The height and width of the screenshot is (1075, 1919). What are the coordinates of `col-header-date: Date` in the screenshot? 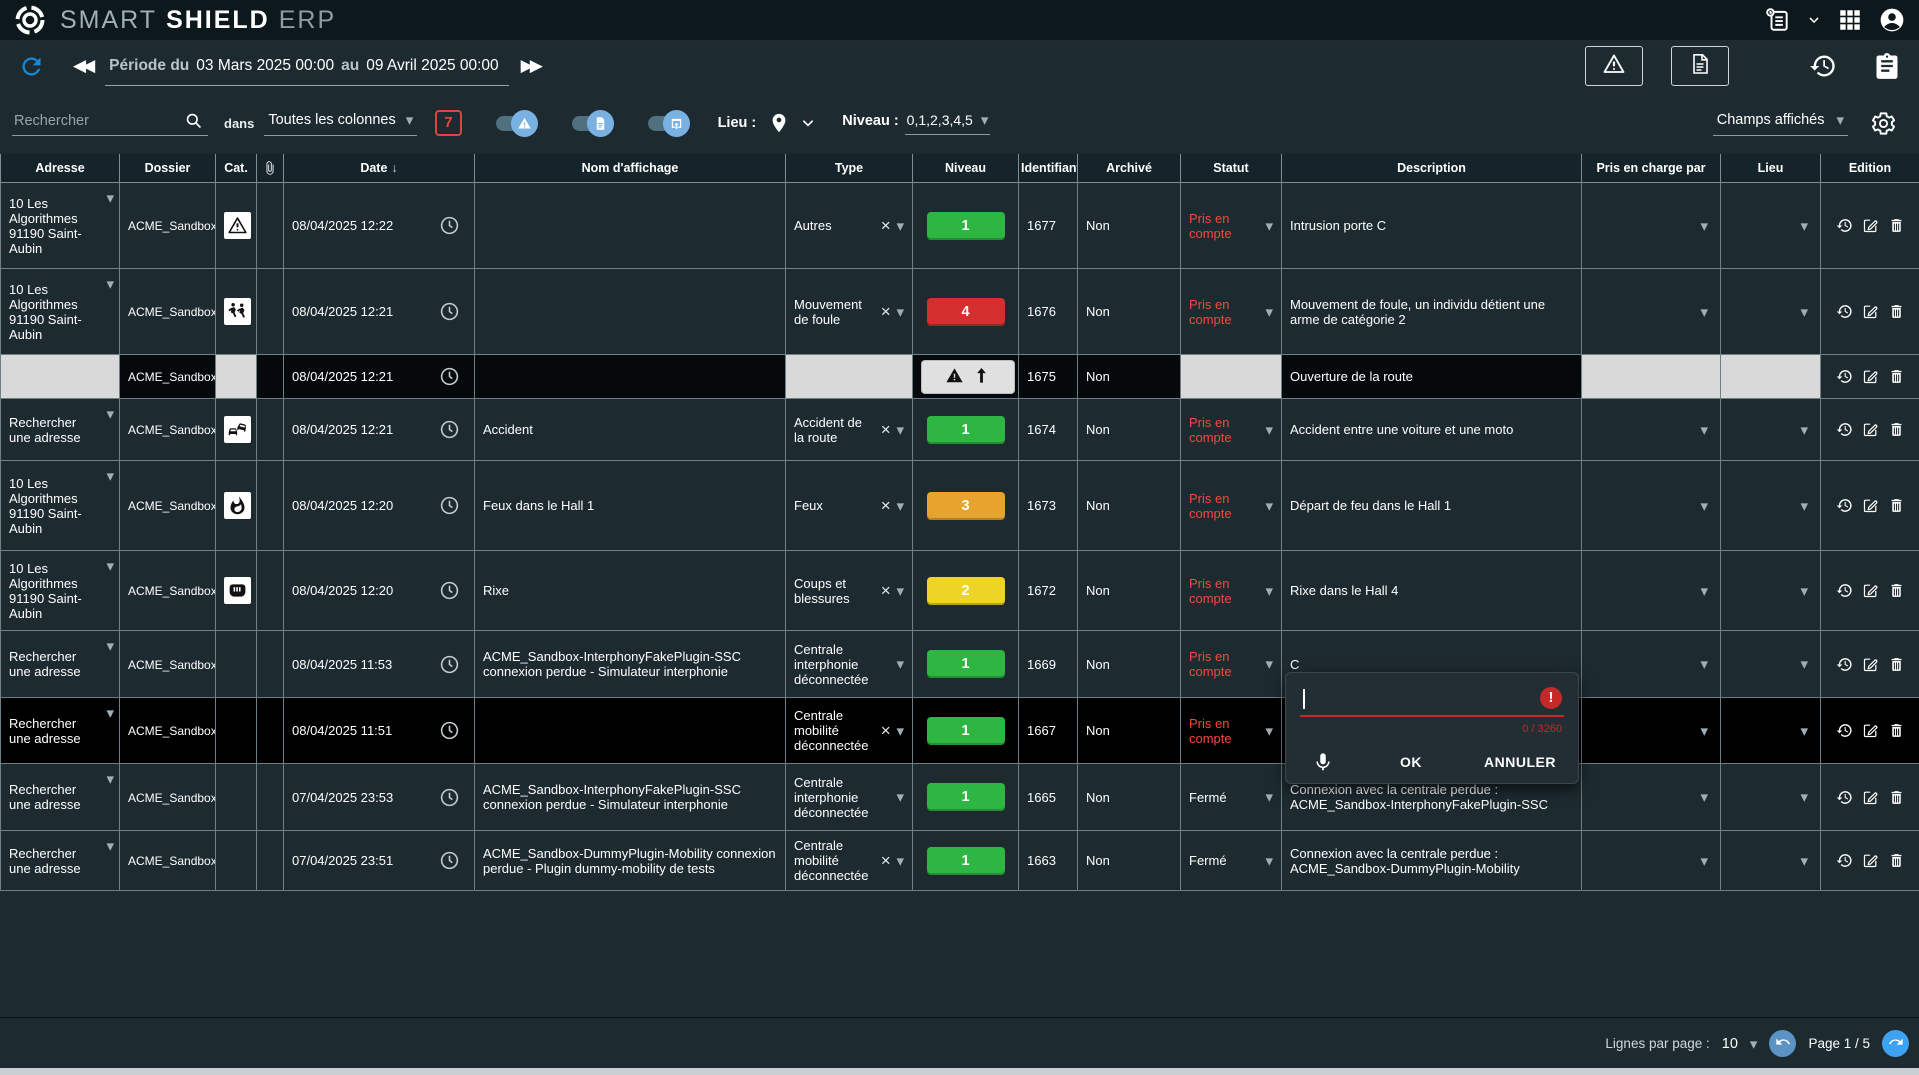 It's located at (379, 168).